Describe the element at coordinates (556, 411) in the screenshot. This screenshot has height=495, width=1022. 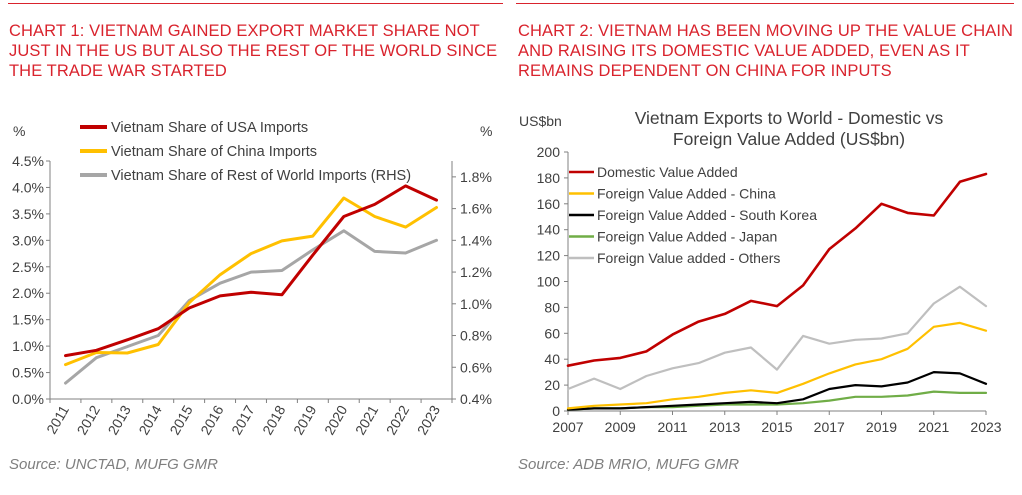
I see `chart2-y-tick-label: 0` at that location.